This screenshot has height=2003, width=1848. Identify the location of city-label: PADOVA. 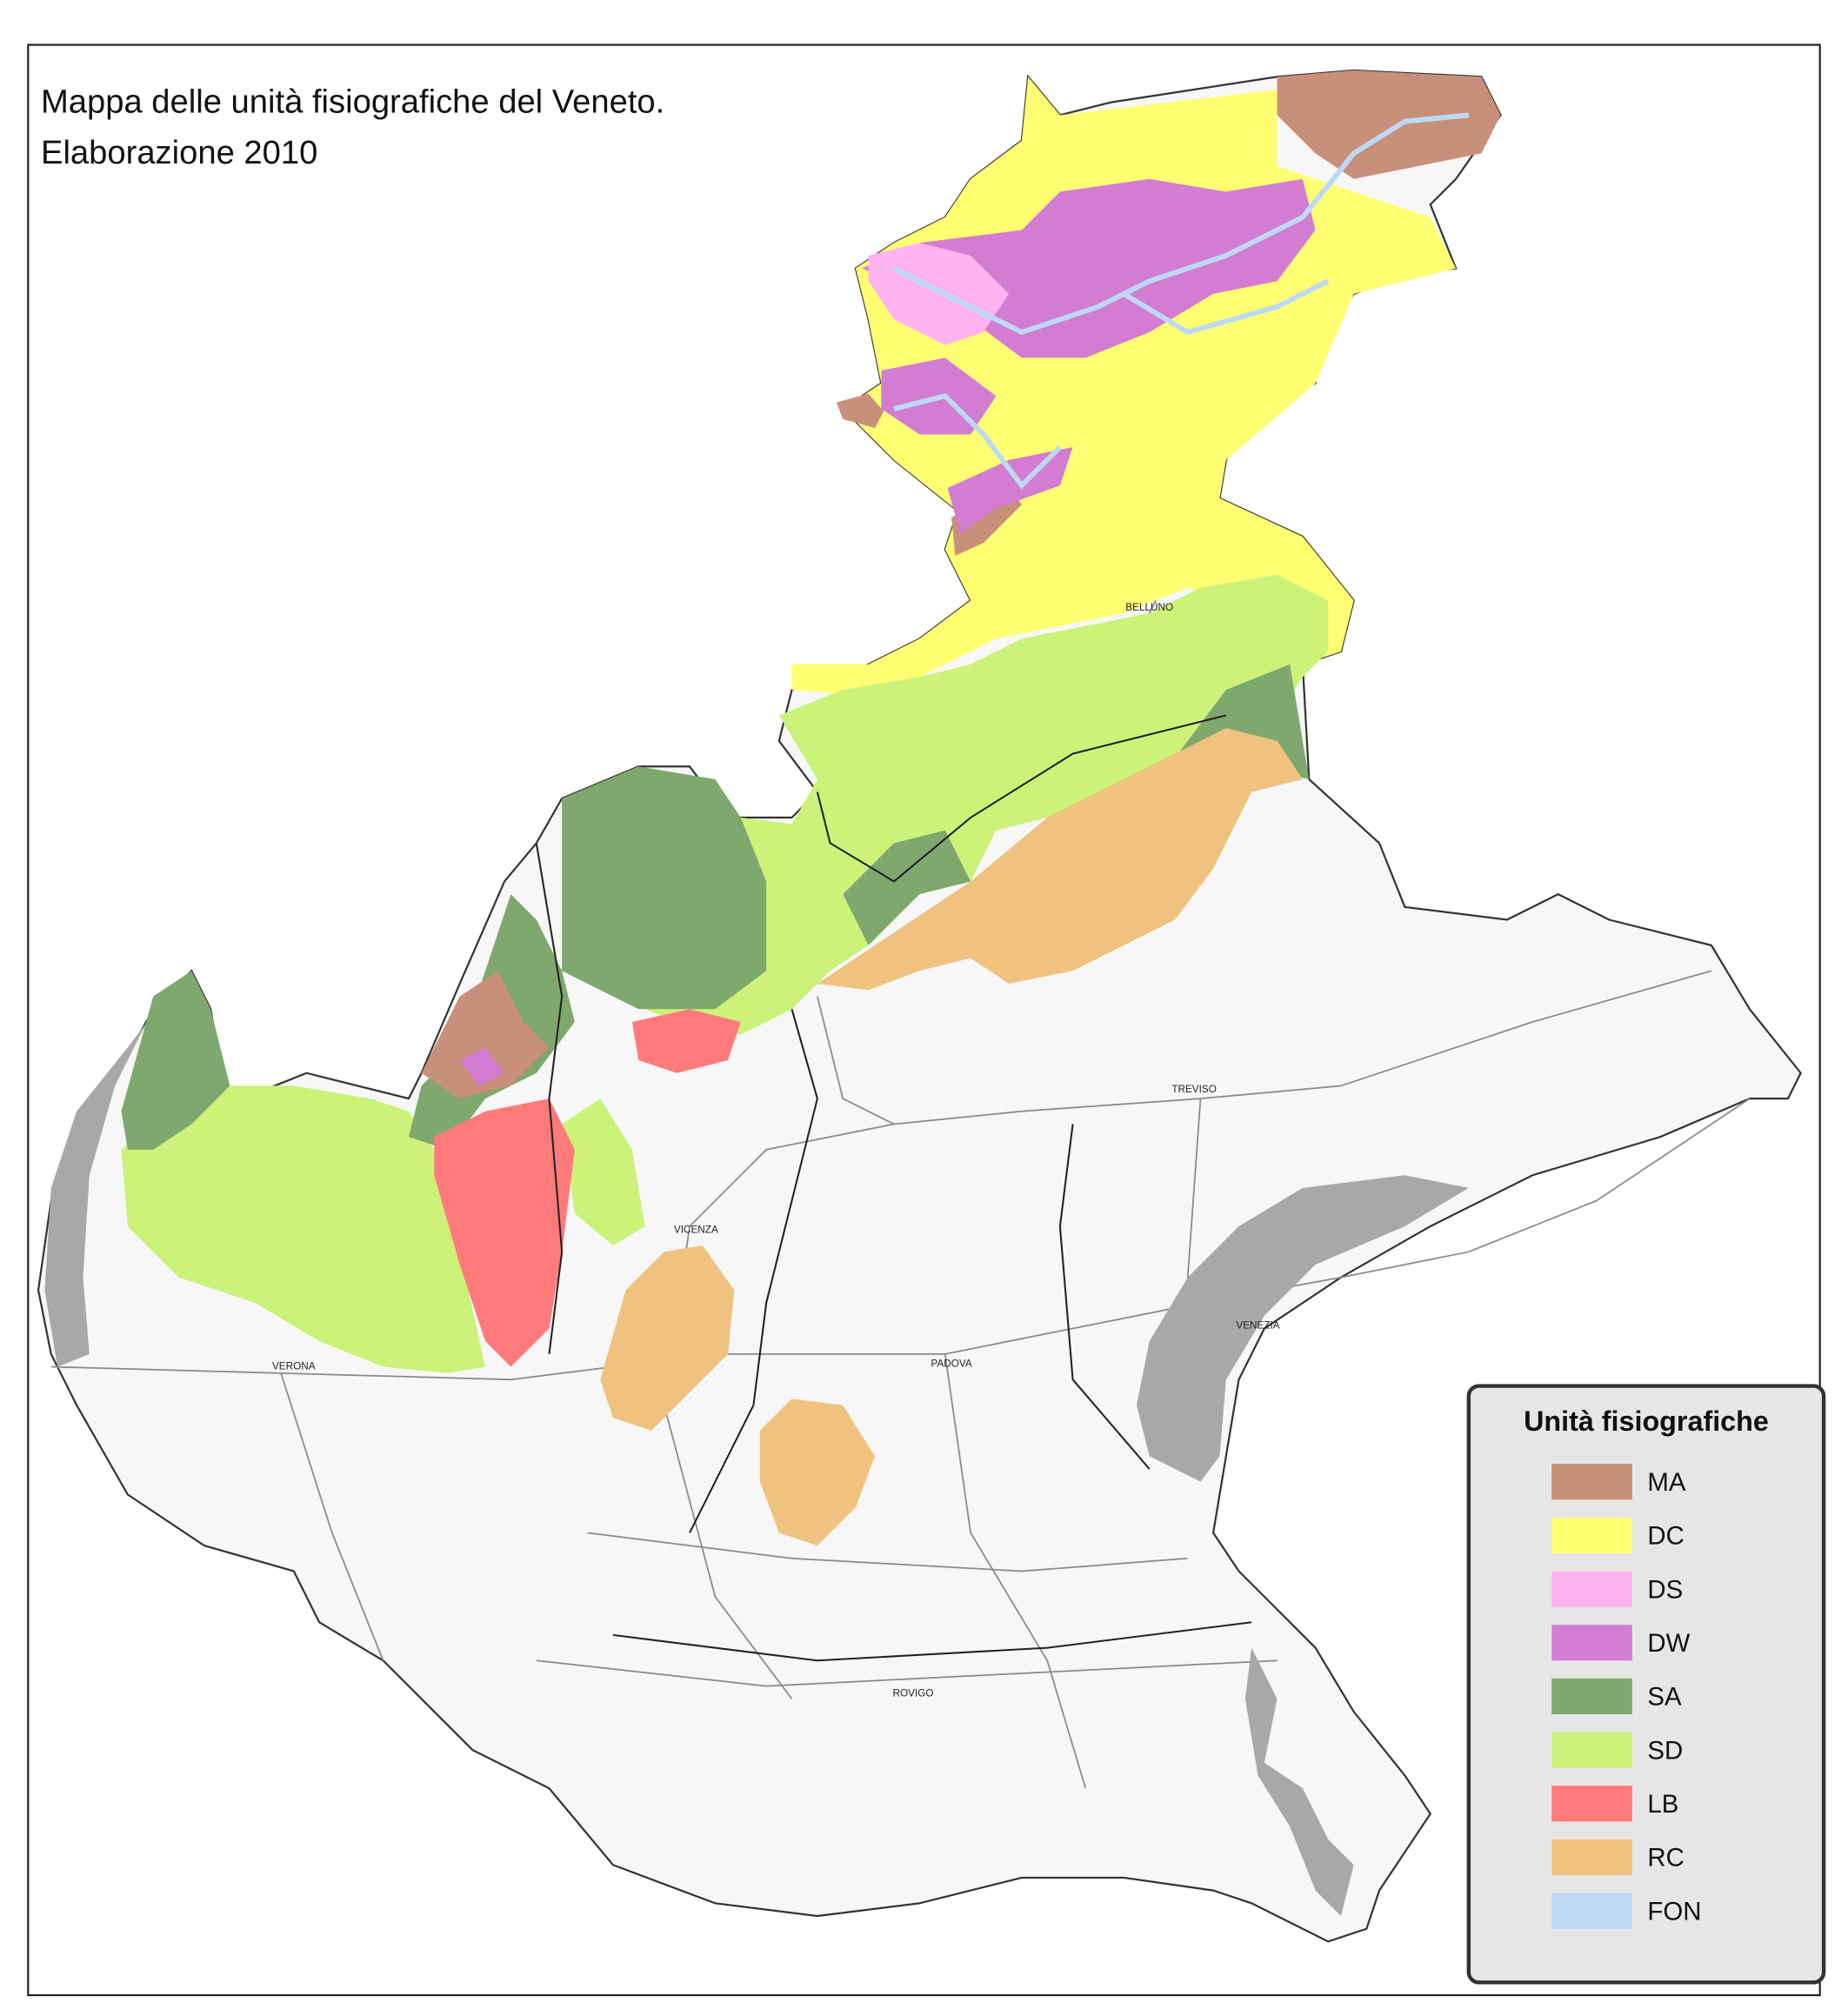
(951, 1364).